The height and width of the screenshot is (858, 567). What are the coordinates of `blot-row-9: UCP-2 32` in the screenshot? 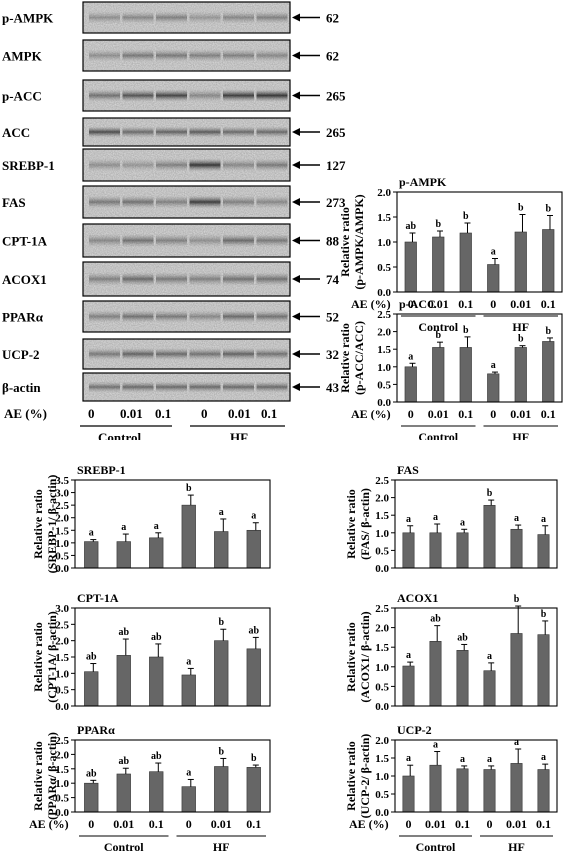 It's located at (170, 354).